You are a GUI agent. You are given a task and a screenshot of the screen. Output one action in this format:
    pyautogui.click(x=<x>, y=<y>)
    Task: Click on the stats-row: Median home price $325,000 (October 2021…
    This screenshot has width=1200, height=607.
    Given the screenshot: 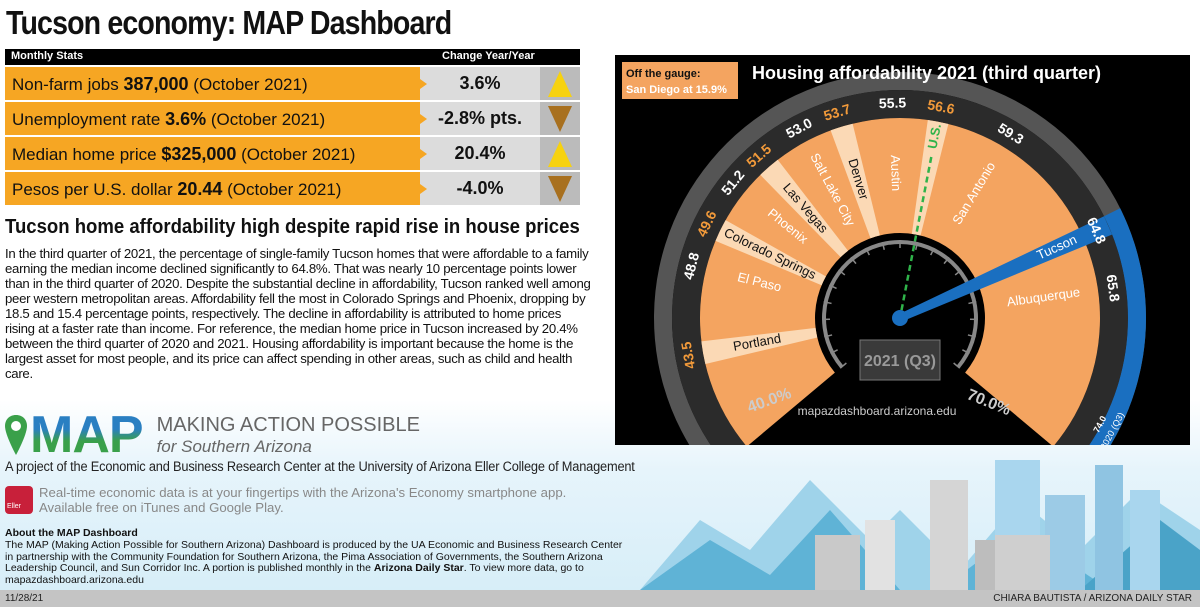 What is the action you would take?
    pyautogui.click(x=292, y=153)
    